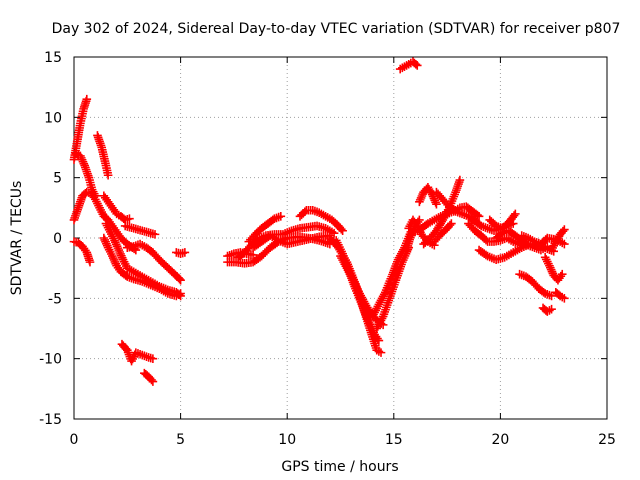  I want to click on y-tick-label: 5, so click(57, 179).